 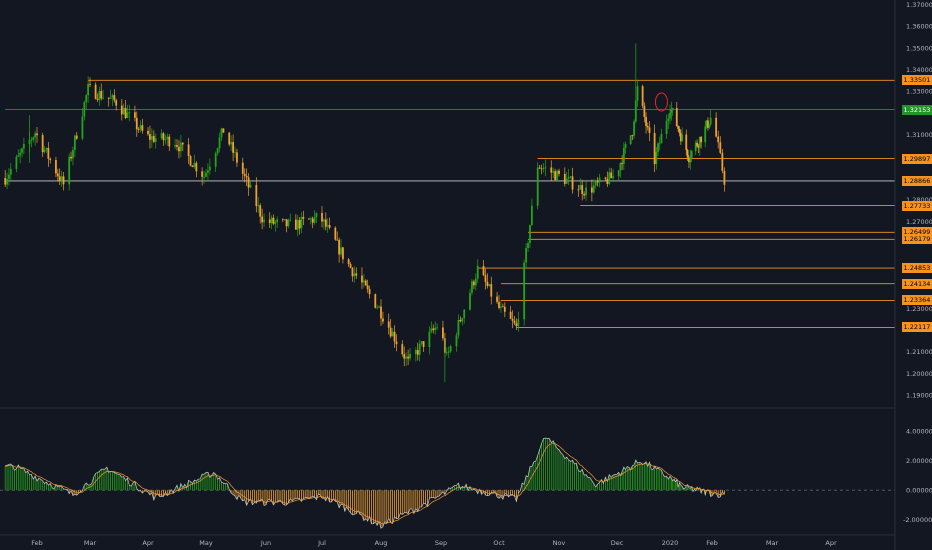 What do you see at coordinates (919, 309) in the screenshot?
I see `price-tick-label: 1.23000` at bounding box center [919, 309].